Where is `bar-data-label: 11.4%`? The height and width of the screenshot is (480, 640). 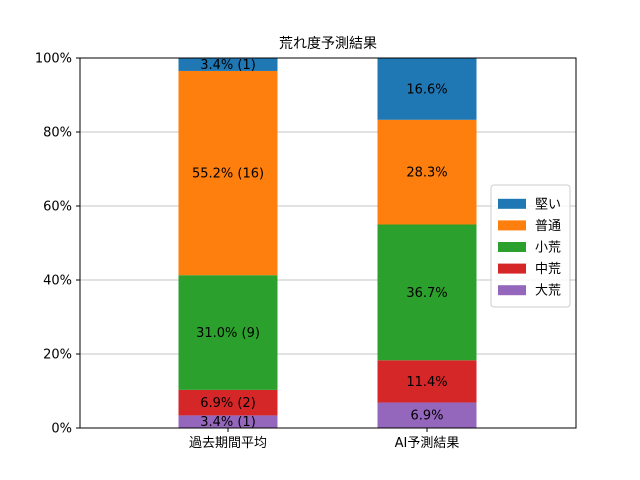 bar-data-label: 11.4% is located at coordinates (426, 382).